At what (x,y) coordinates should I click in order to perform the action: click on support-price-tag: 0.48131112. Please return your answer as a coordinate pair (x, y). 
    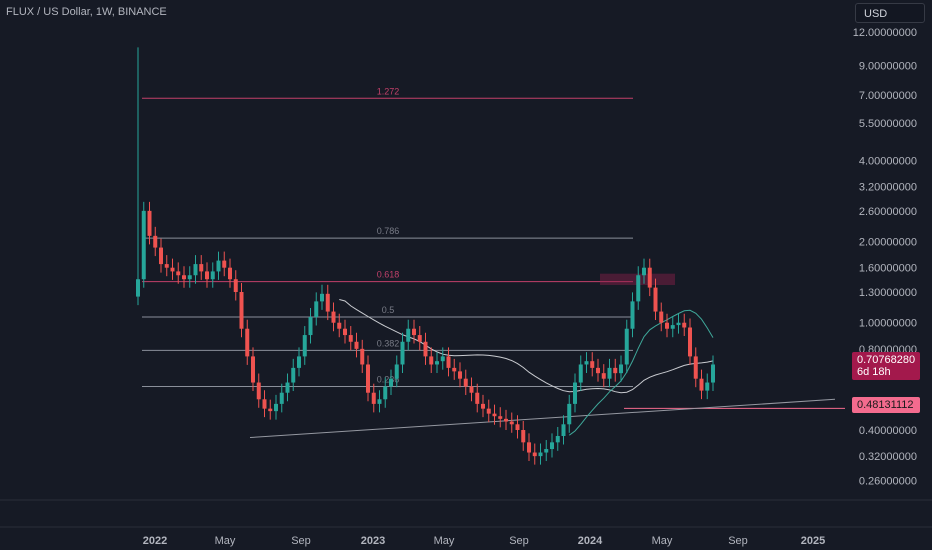
    Looking at the image, I should click on (886, 405).